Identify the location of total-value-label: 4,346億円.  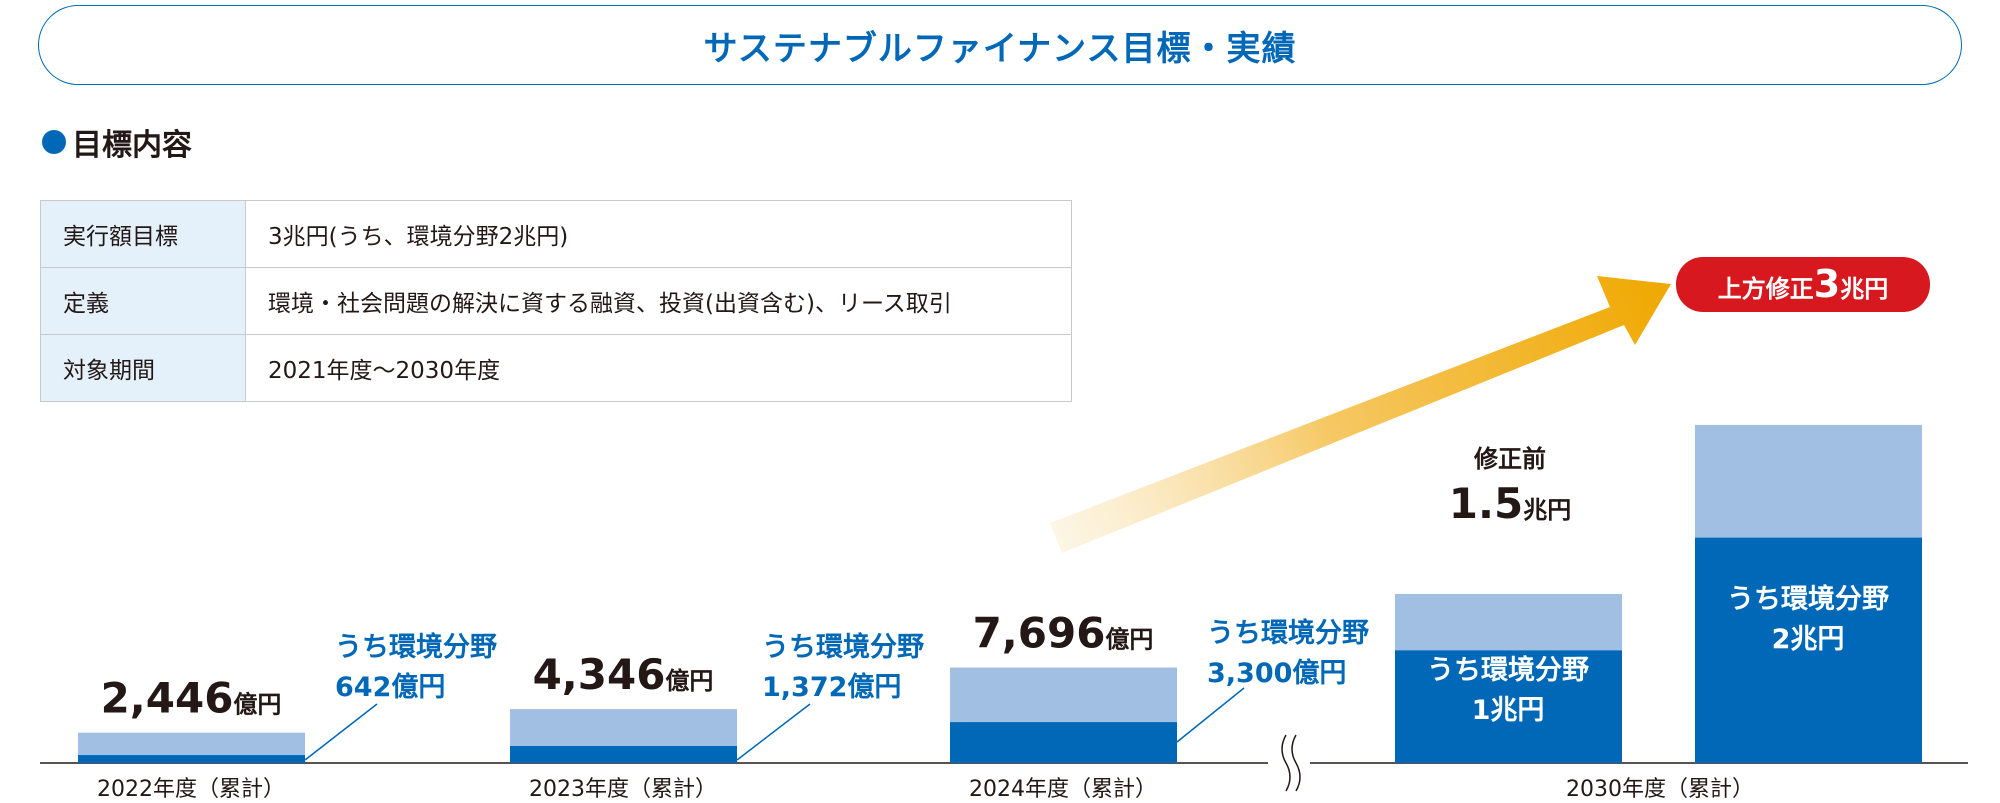
(623, 674).